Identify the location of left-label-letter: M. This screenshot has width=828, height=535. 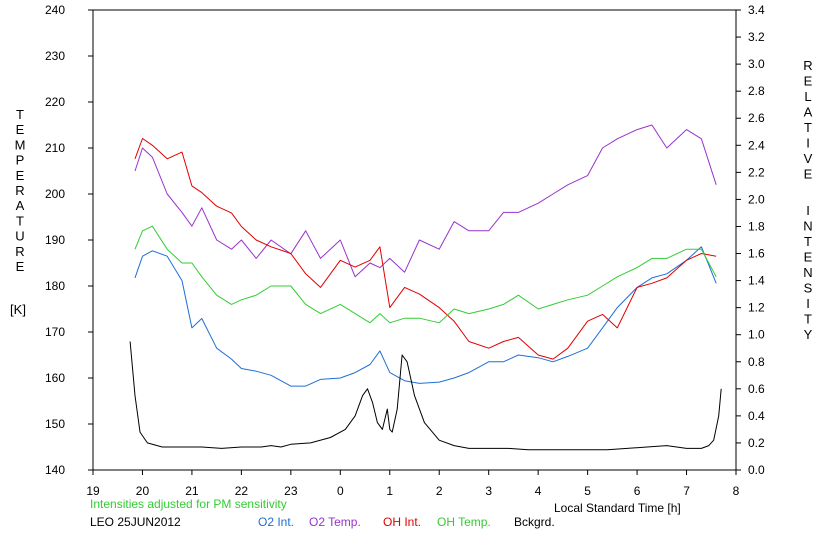
(20, 144).